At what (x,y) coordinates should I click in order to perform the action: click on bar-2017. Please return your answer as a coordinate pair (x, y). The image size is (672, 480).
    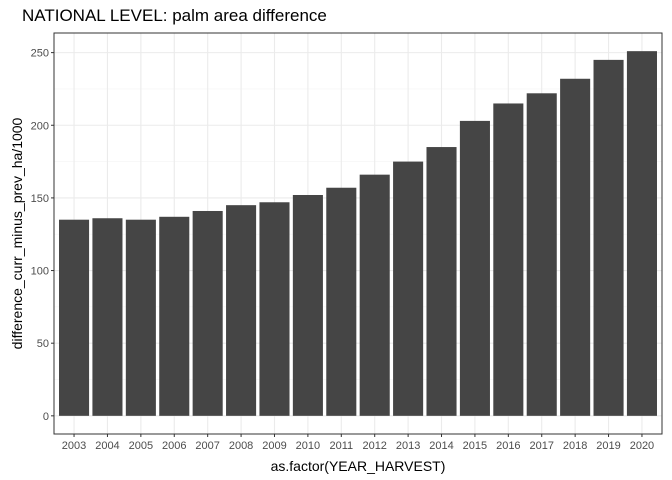
    Looking at the image, I should click on (541, 254).